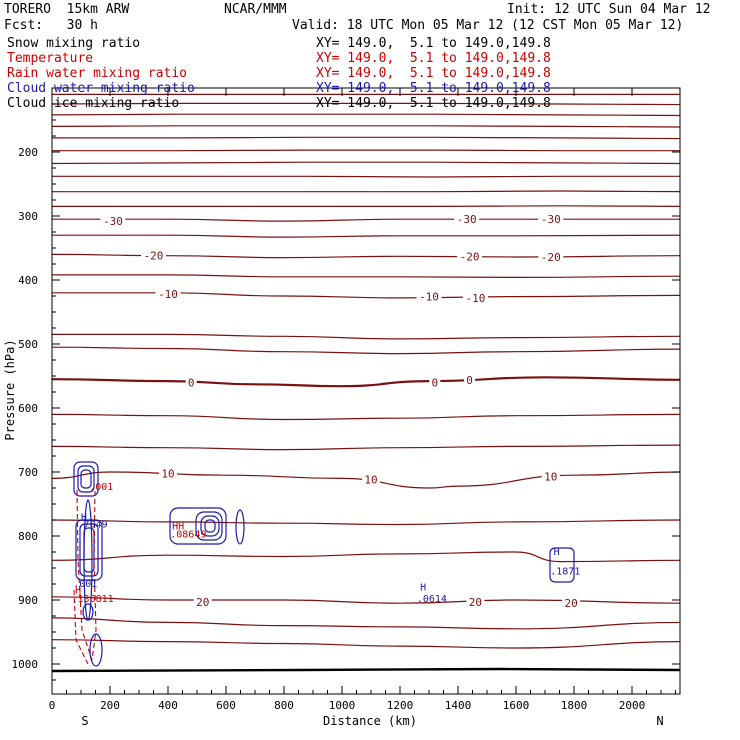 The height and width of the screenshot is (740, 740). Describe the element at coordinates (659, 721) in the screenshot. I see `x-endpoint-north: N` at that location.